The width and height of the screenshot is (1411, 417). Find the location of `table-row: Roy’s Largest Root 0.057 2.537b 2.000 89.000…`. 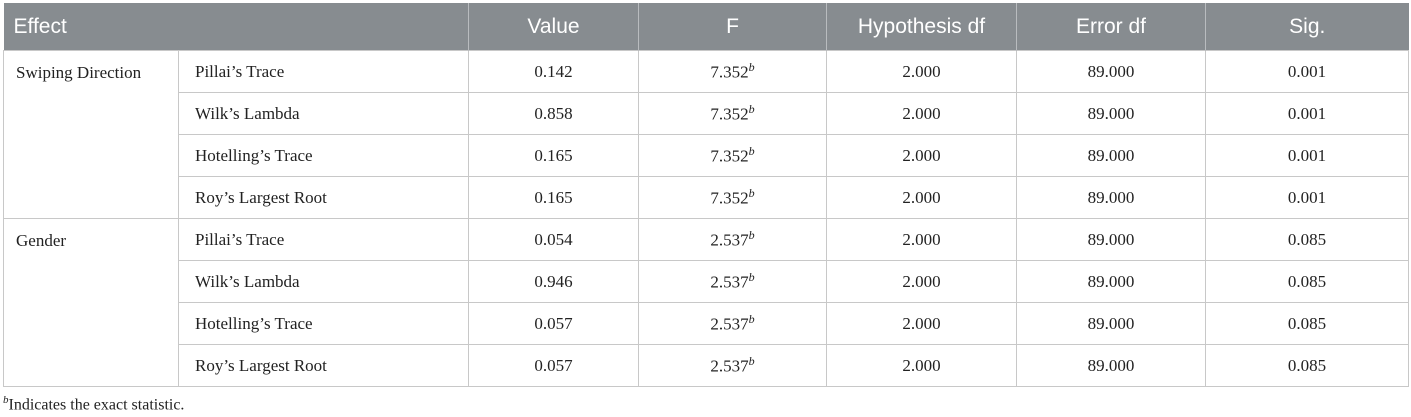

table-row: Roy’s Largest Root 0.057 2.537b 2.000 89.000… is located at coordinates (706, 365).